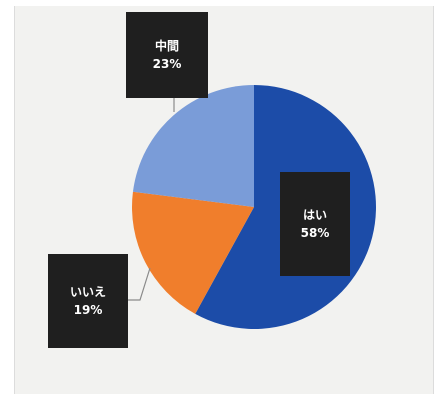 Image resolution: width=438 pixels, height=402 pixels. What do you see at coordinates (193, 252) in the screenshot?
I see `pie-slice-no` at bounding box center [193, 252].